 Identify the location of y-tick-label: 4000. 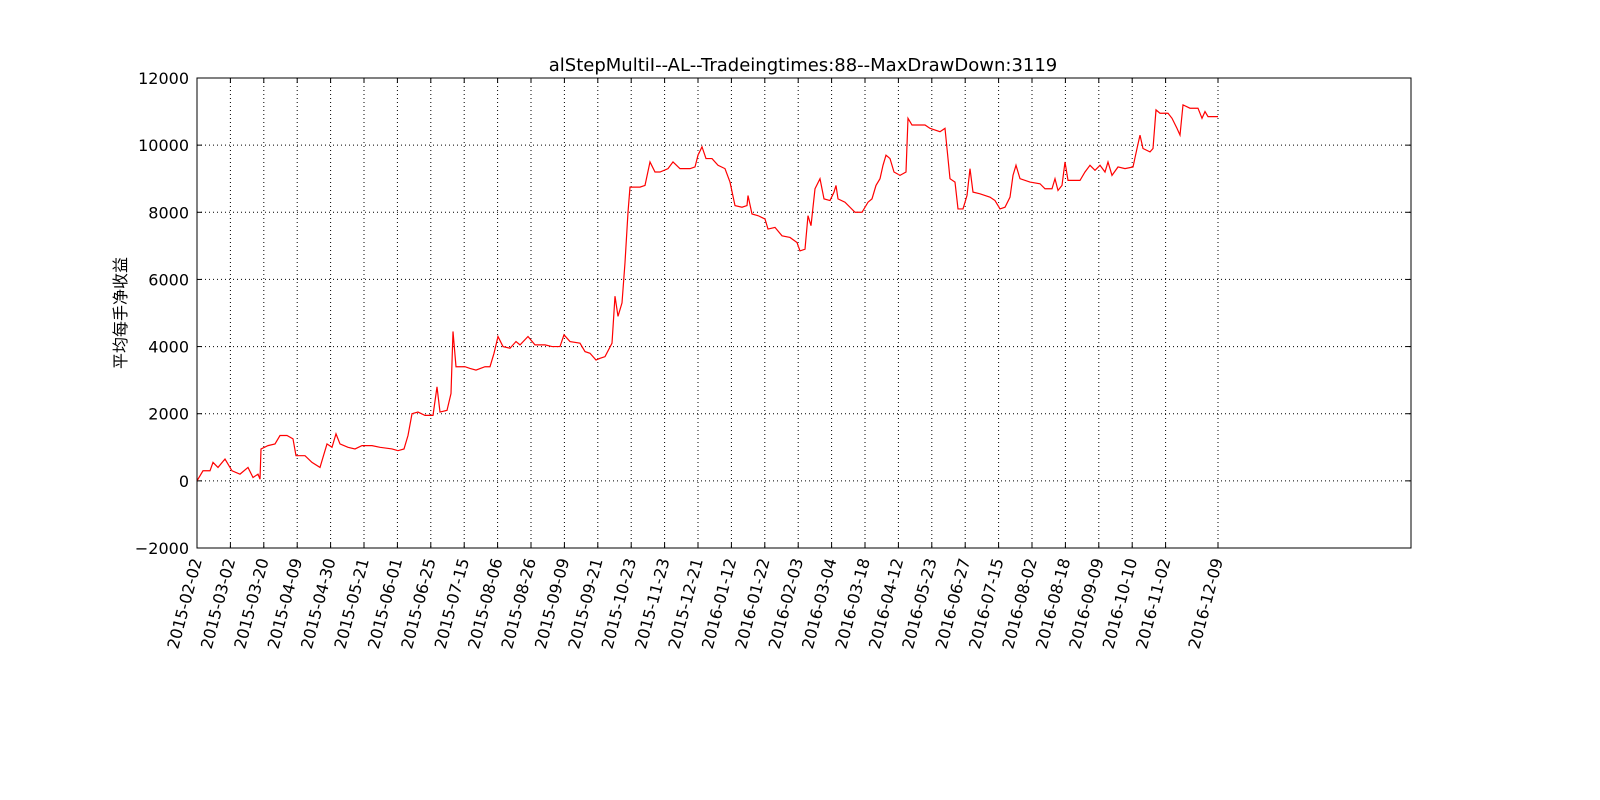
(168, 347).